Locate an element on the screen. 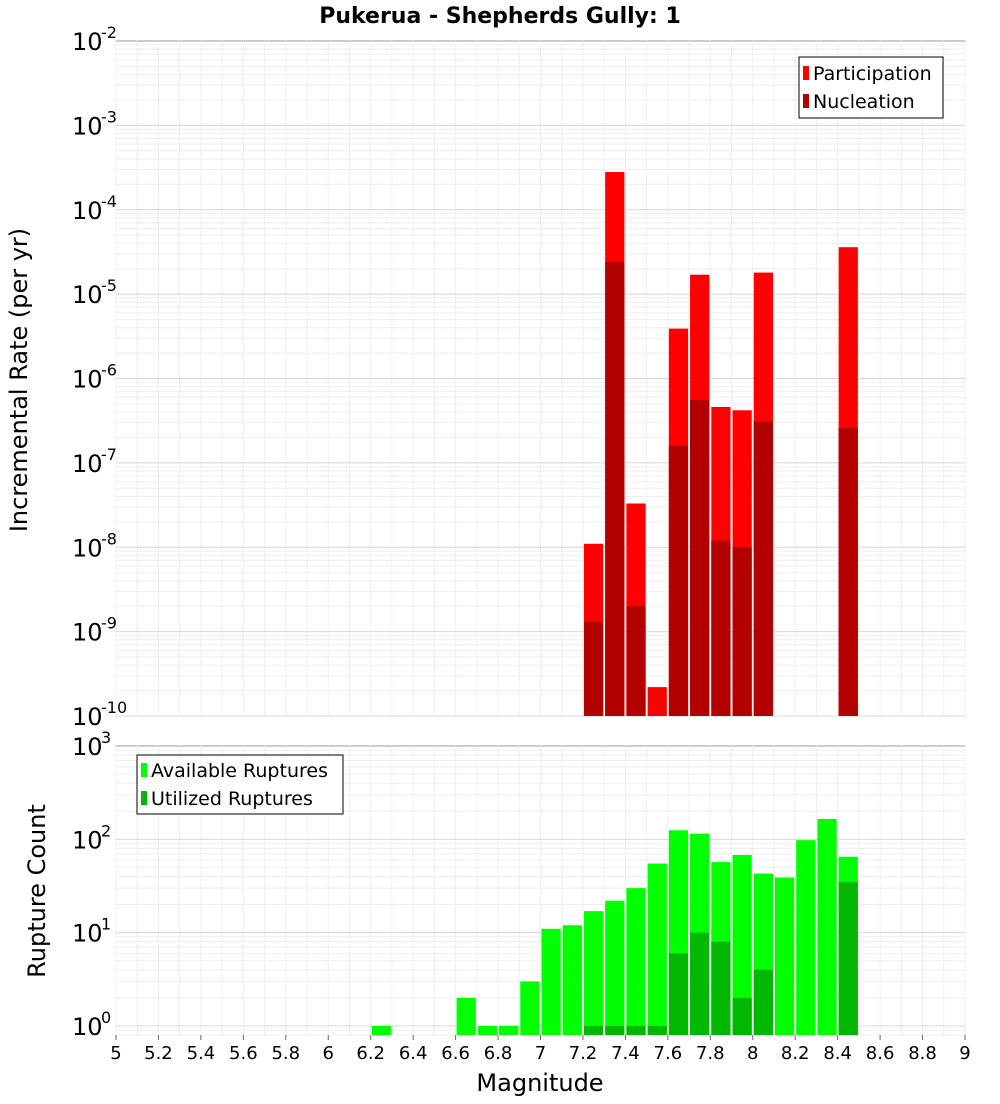 The width and height of the screenshot is (1000, 1104). legend-label-available: Available Ruptures is located at coordinates (239, 771).